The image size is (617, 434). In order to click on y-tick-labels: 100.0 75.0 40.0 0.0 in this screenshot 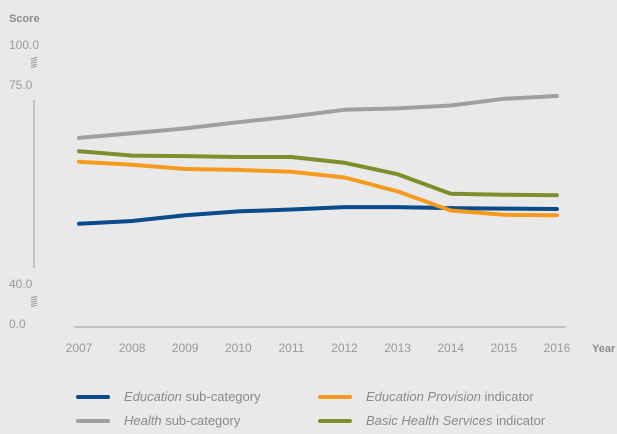, I will do `click(24, 184)`.